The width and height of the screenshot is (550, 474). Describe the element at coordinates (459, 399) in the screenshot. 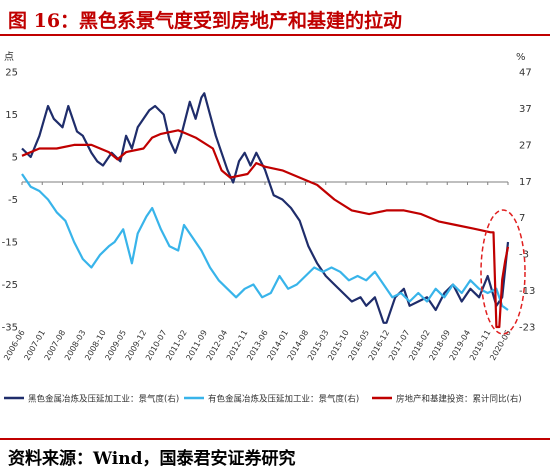

I see `legend-label-3: 房地产和基建投资：累计同比(右)` at that location.